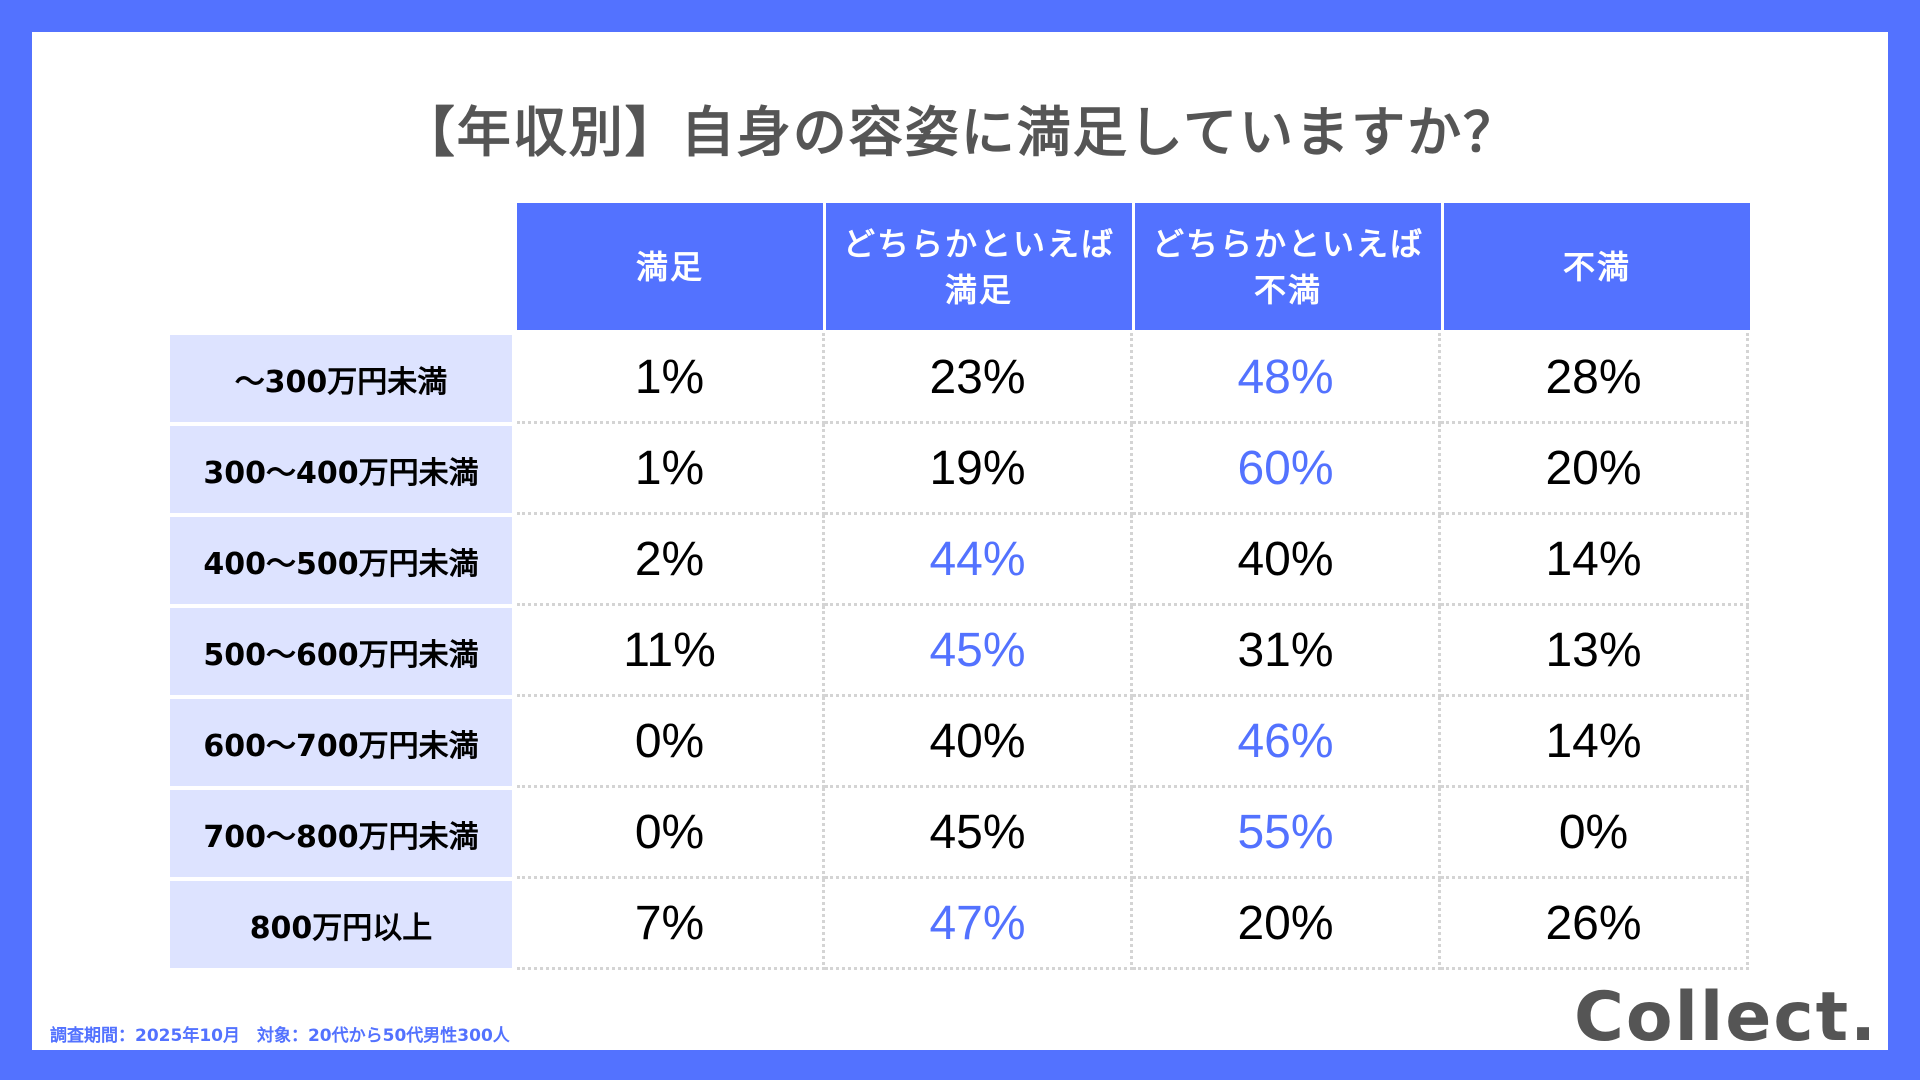 The width and height of the screenshot is (1920, 1080). I want to click on table-cell: 60%, so click(1287, 469).